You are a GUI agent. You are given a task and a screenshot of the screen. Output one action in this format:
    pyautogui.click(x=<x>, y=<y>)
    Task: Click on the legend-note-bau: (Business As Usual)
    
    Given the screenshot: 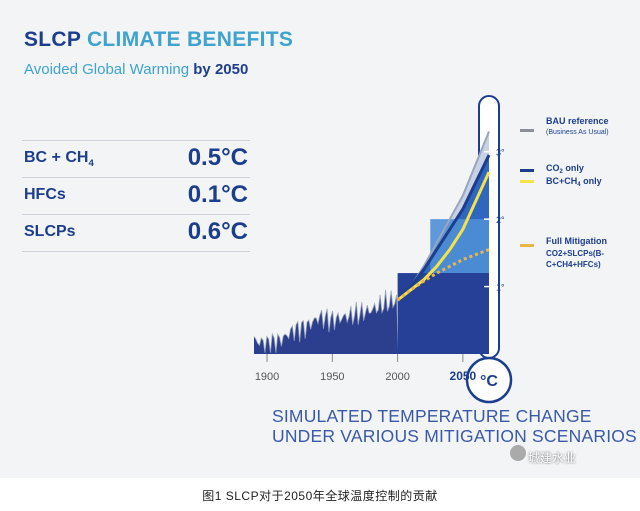 What is the action you would take?
    pyautogui.click(x=577, y=132)
    